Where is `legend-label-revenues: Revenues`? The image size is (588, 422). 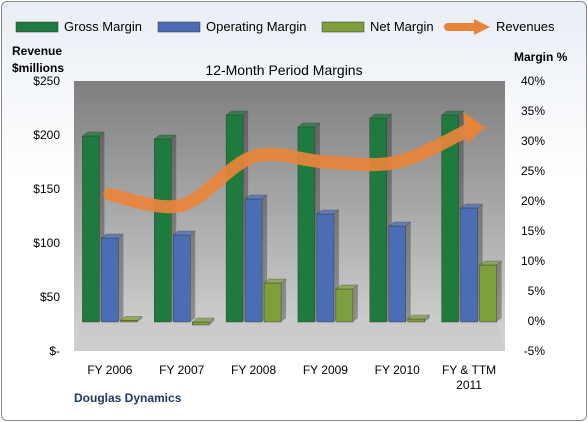 legend-label-revenues: Revenues is located at coordinates (525, 26).